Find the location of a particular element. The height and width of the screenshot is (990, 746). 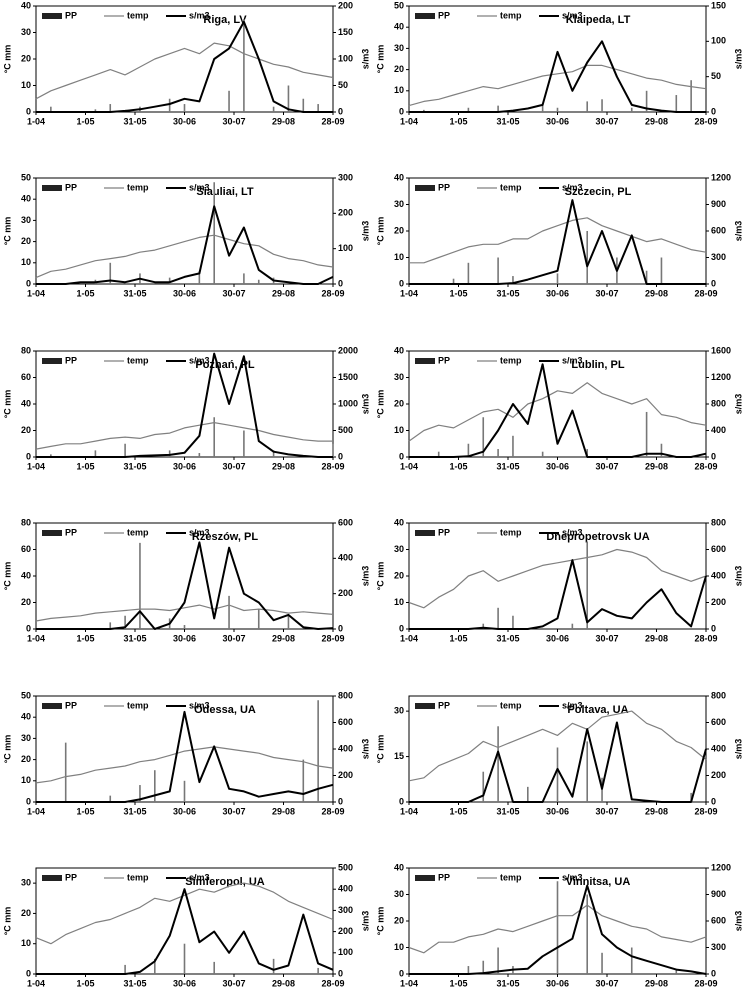

y2-tick-label: 800 is located at coordinates (718, 522).